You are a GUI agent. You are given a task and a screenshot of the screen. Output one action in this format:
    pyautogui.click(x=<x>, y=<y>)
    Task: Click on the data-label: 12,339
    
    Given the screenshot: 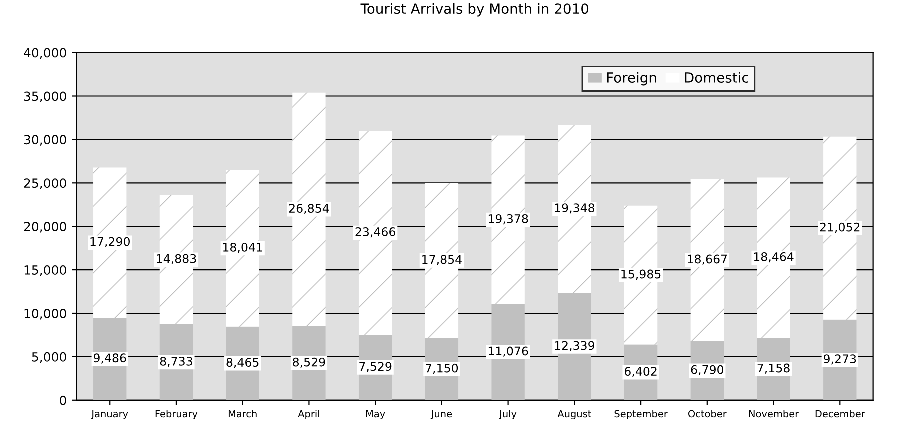 What is the action you would take?
    pyautogui.click(x=574, y=346)
    